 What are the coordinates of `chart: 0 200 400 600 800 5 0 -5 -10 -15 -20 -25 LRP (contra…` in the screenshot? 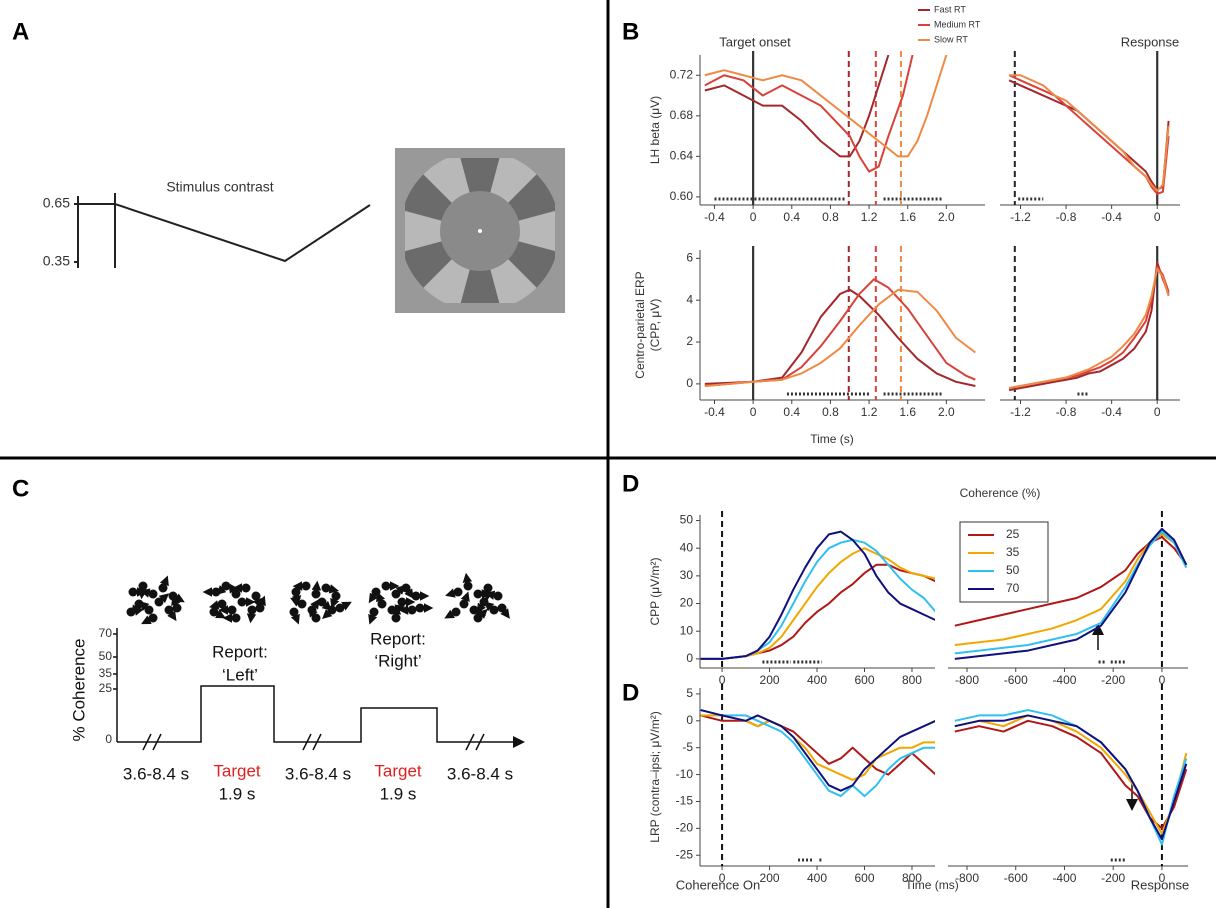 It's located at (803, 788).